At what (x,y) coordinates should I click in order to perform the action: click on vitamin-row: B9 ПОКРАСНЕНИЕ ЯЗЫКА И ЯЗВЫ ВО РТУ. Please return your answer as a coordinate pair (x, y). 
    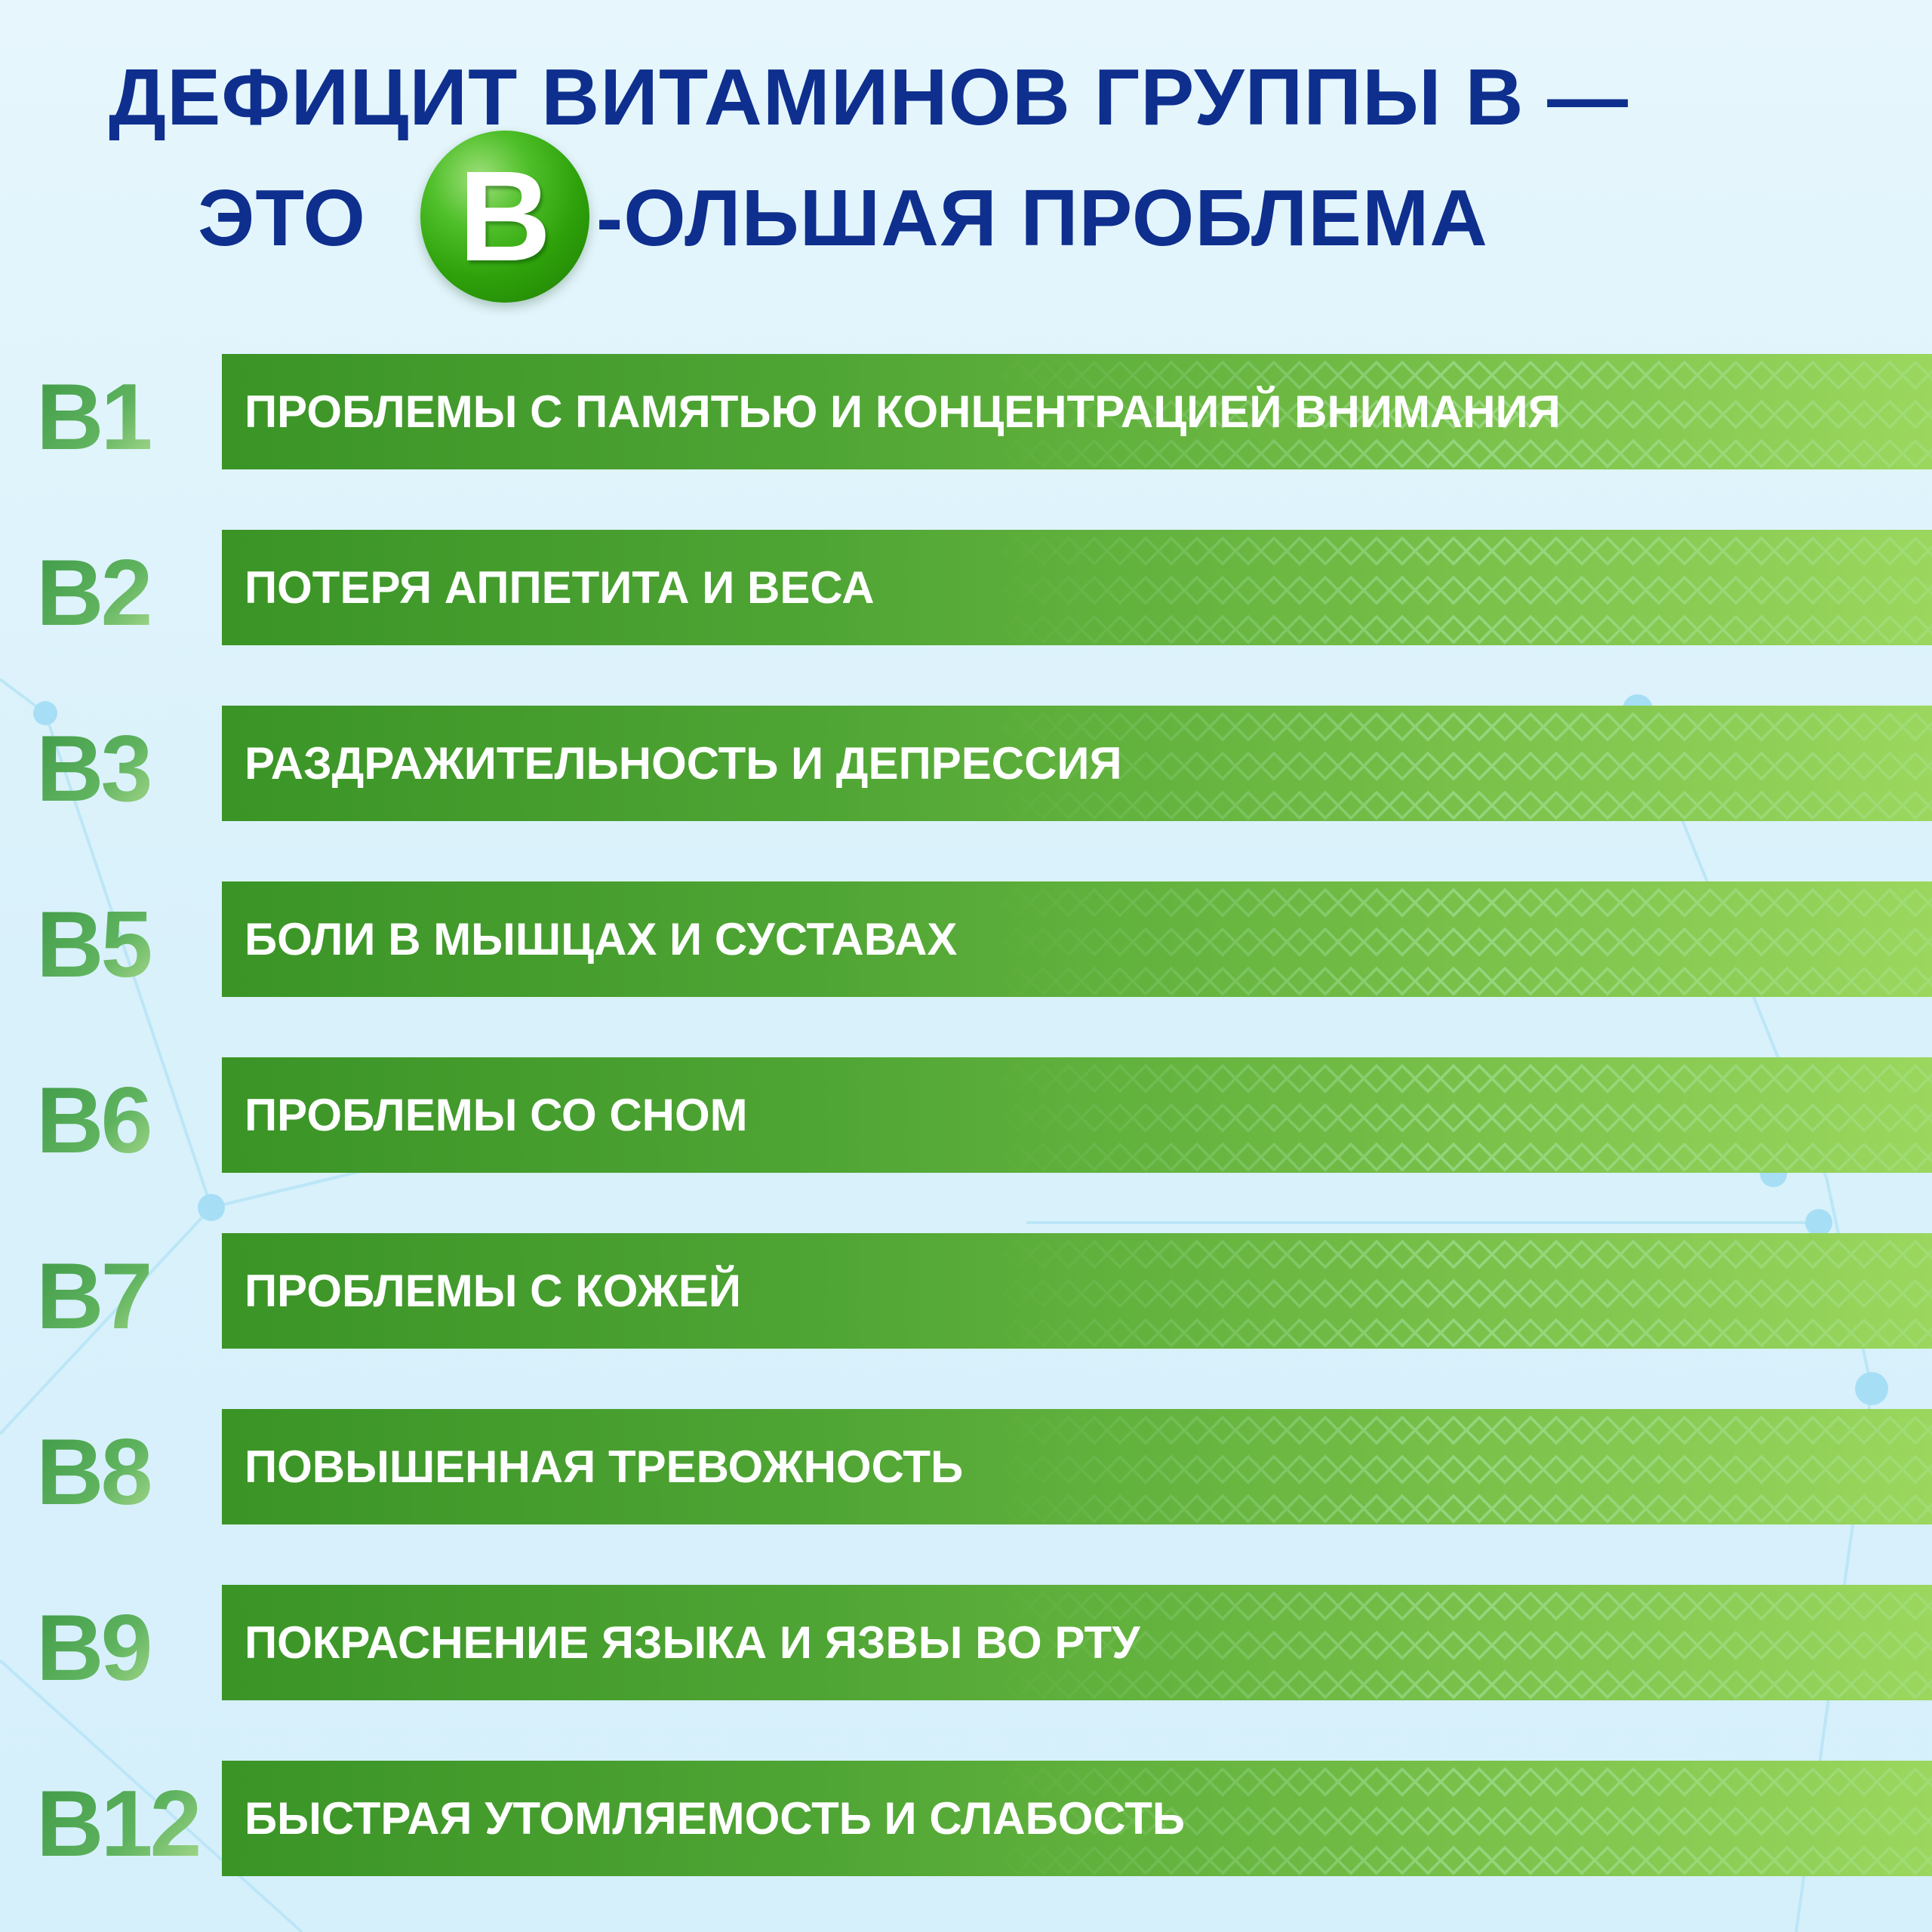
    Looking at the image, I should click on (966, 1642).